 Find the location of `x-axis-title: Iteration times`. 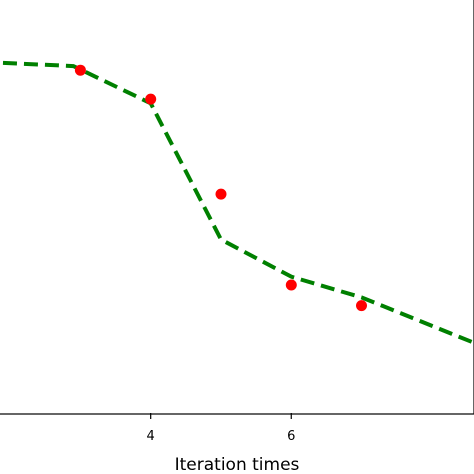

x-axis-title: Iteration times is located at coordinates (237, 464).